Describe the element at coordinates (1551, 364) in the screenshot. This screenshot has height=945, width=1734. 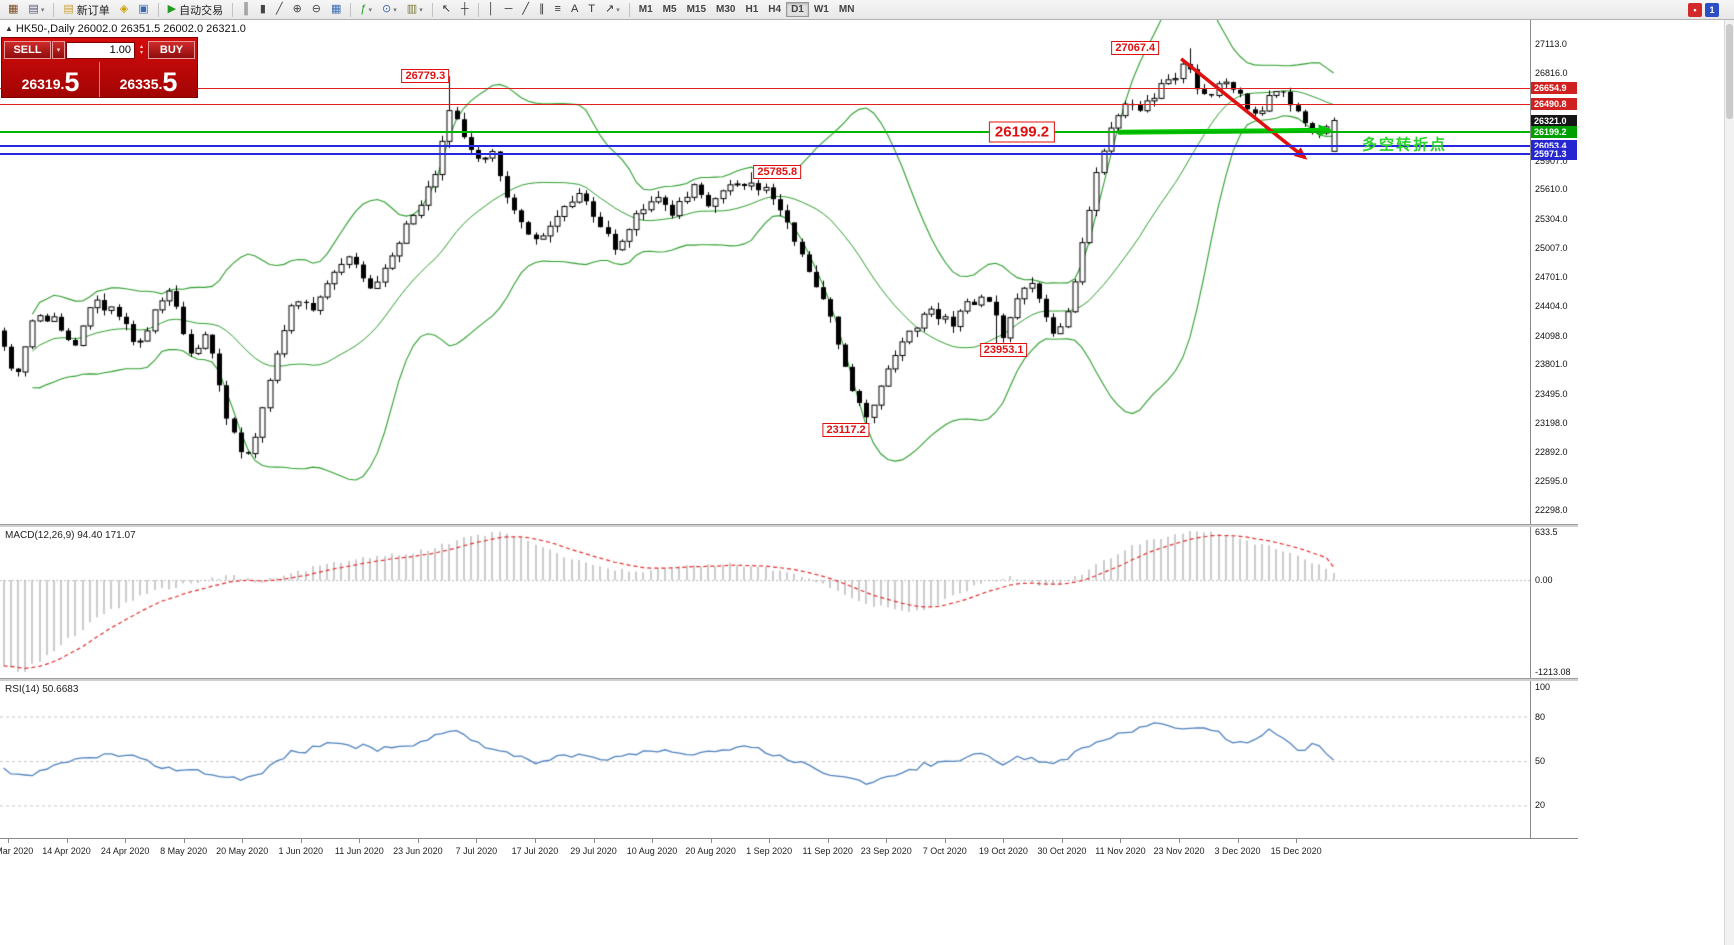
I see `price-axis-label: 23801.0` at that location.